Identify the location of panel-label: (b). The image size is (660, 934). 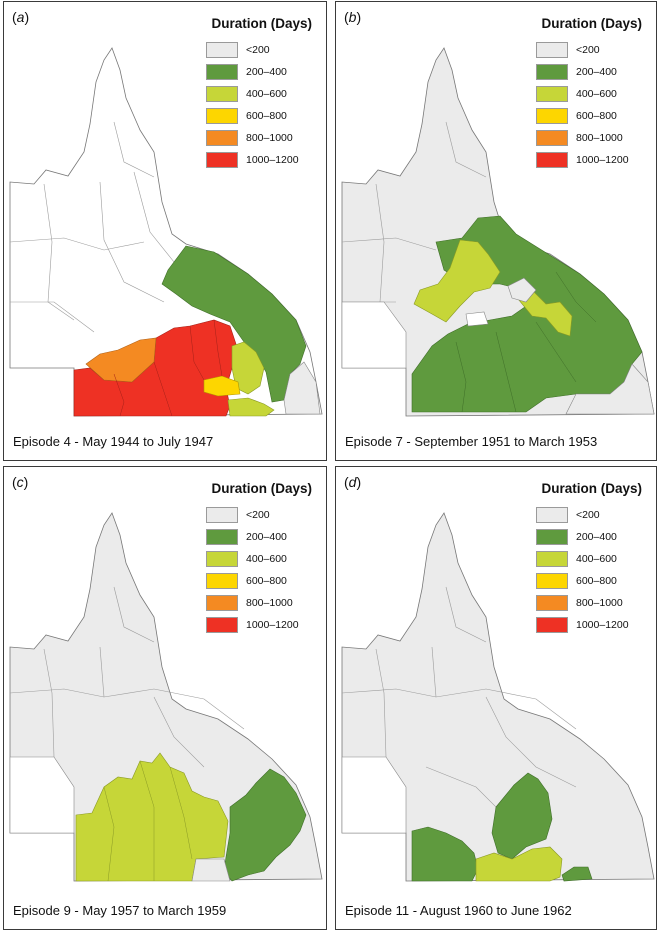
(353, 17).